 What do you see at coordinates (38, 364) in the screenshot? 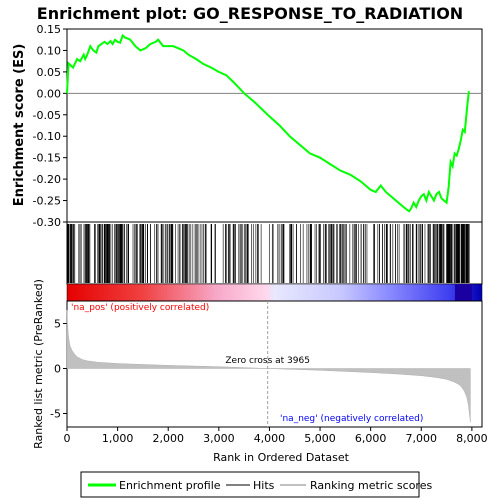
I see `rm-y-axis-label: Ranked list metric (PreRanked)` at bounding box center [38, 364].